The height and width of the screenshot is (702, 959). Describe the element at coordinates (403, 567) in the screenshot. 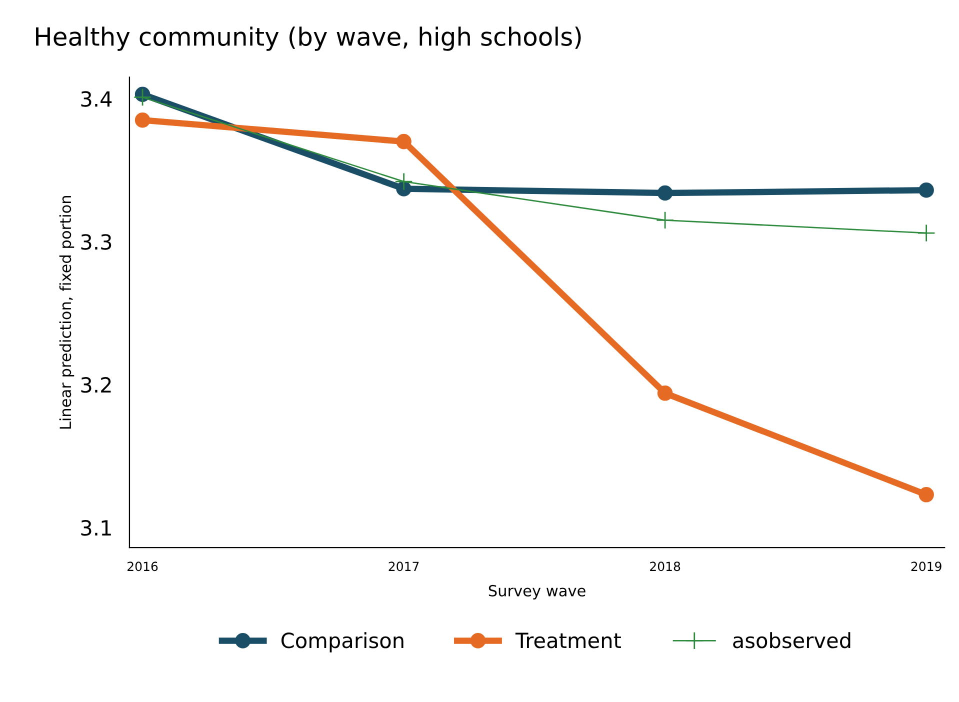

I see `x-tick-label: 2017` at that location.